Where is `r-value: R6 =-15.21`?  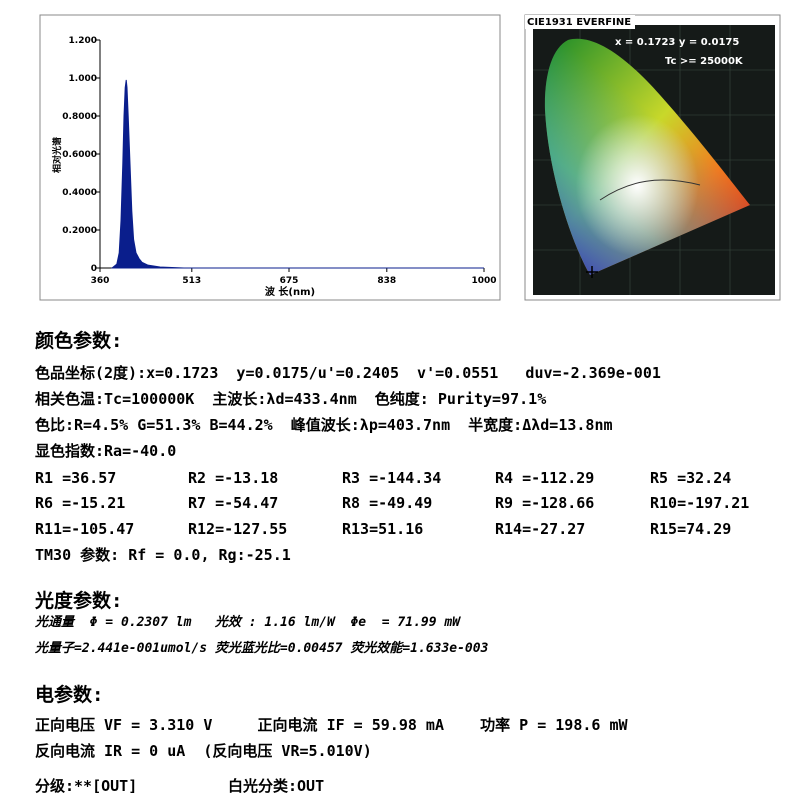
r-value: R6 =-15.21 is located at coordinates (80, 503).